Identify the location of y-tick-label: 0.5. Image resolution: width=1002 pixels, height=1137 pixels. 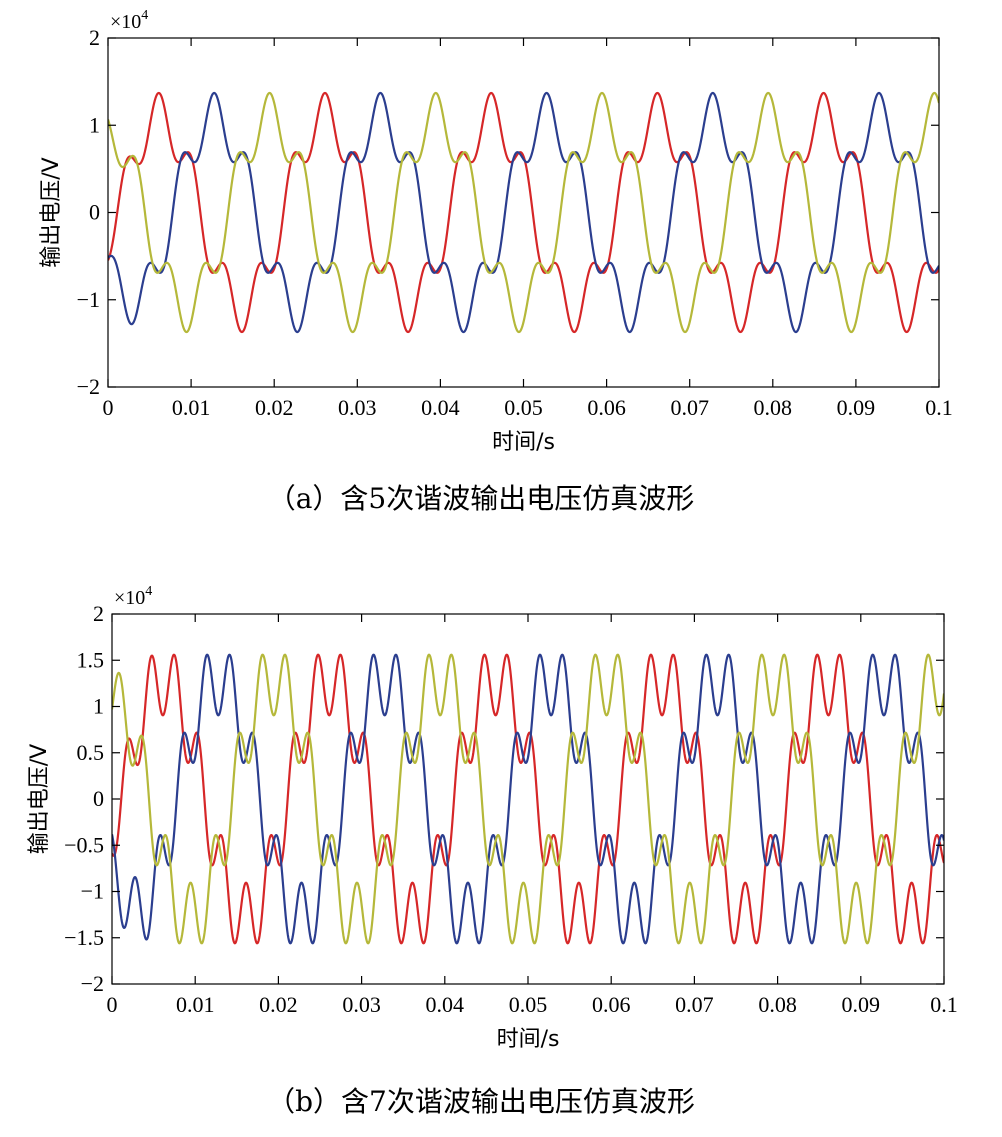
(91, 752).